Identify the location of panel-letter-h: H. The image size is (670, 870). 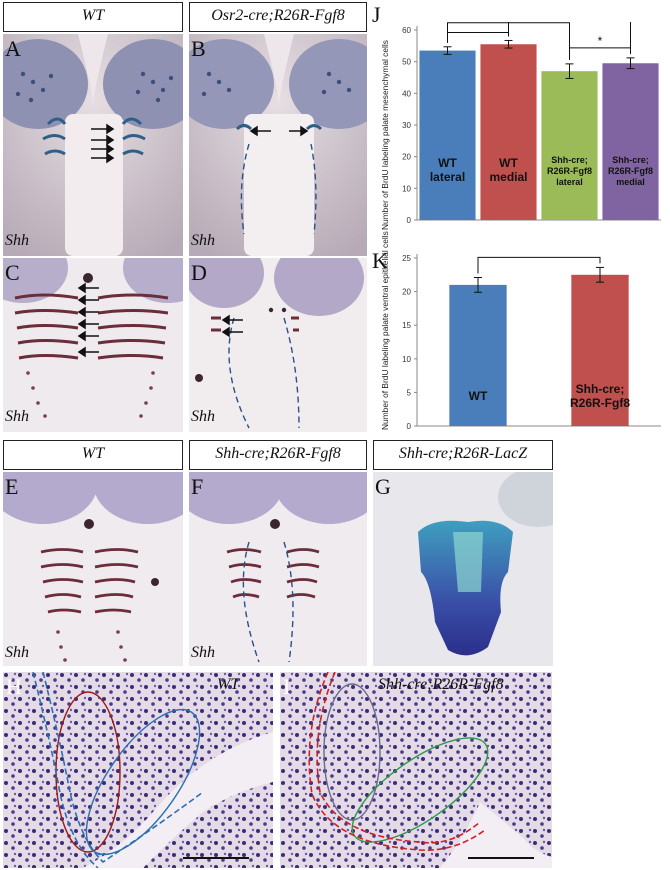
(14, 686).